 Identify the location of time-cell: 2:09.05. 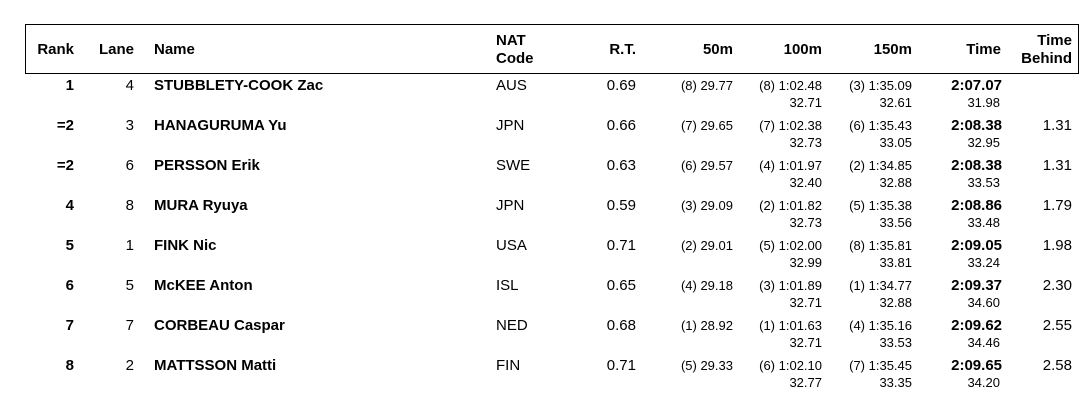
(976, 245).